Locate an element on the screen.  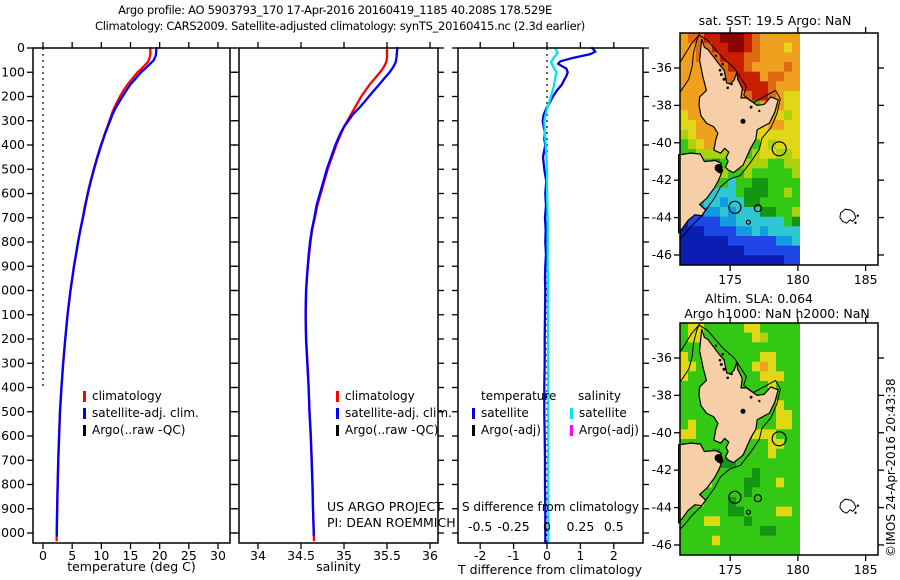
svg-text: 10 is located at coordinates (101, 555).